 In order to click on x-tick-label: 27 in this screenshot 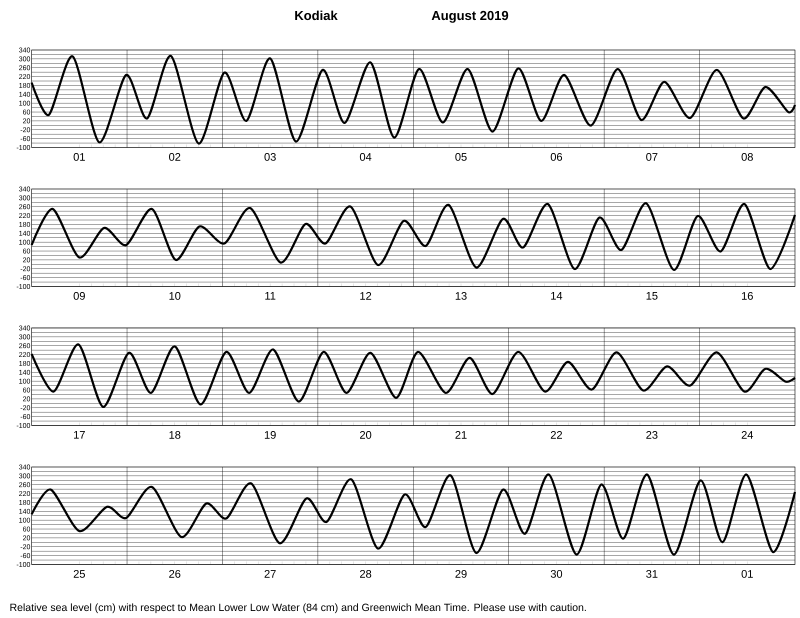, I will do `click(270, 574)`.